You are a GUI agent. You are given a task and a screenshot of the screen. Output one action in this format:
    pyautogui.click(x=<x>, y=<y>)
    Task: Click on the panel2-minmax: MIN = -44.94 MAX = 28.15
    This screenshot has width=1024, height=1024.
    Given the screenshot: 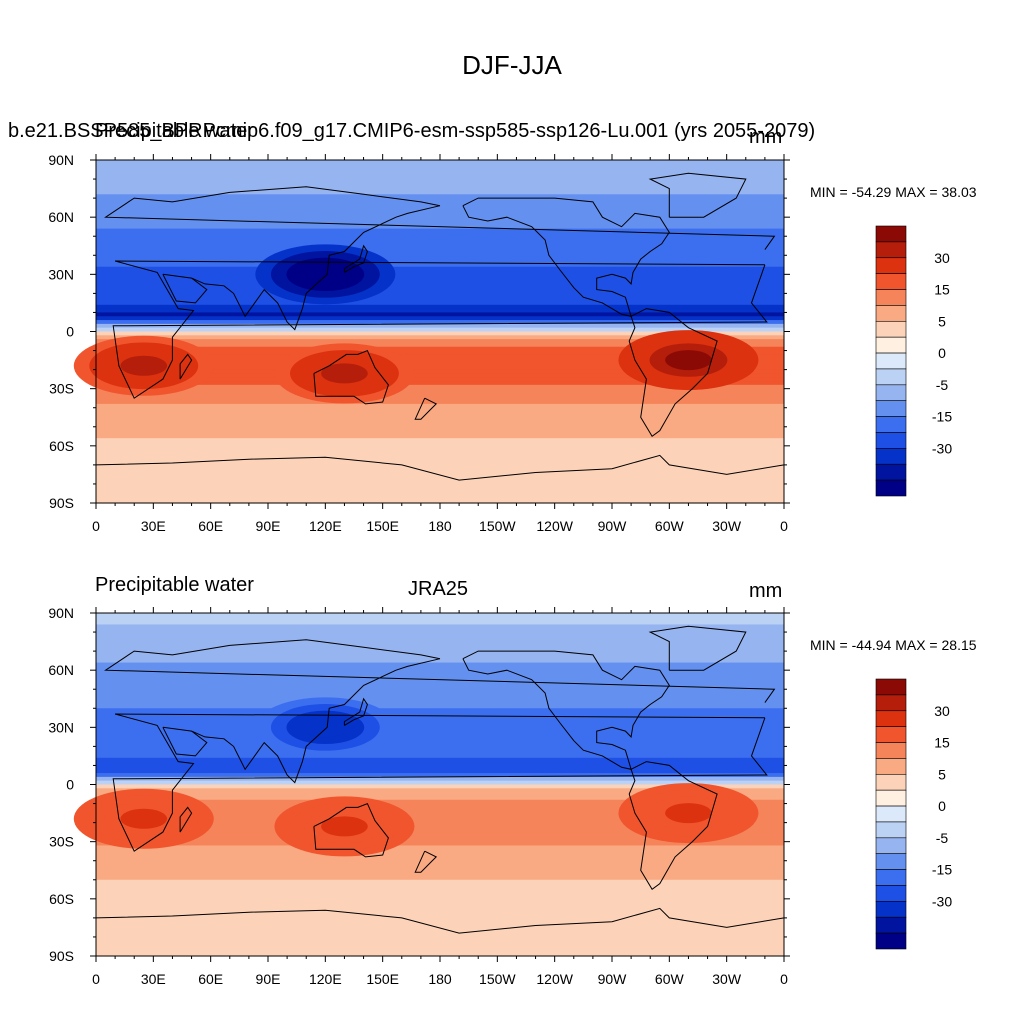 What is the action you would take?
    pyautogui.click(x=893, y=645)
    